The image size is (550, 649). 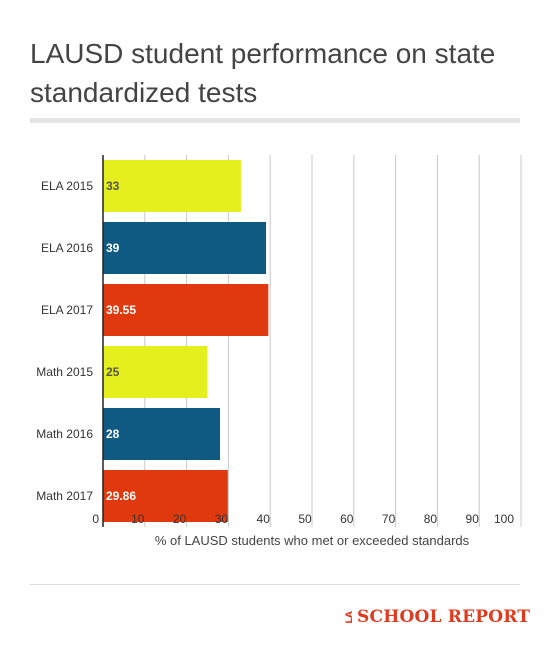 What do you see at coordinates (95, 519) in the screenshot?
I see `x-tick-label-0: 0` at bounding box center [95, 519].